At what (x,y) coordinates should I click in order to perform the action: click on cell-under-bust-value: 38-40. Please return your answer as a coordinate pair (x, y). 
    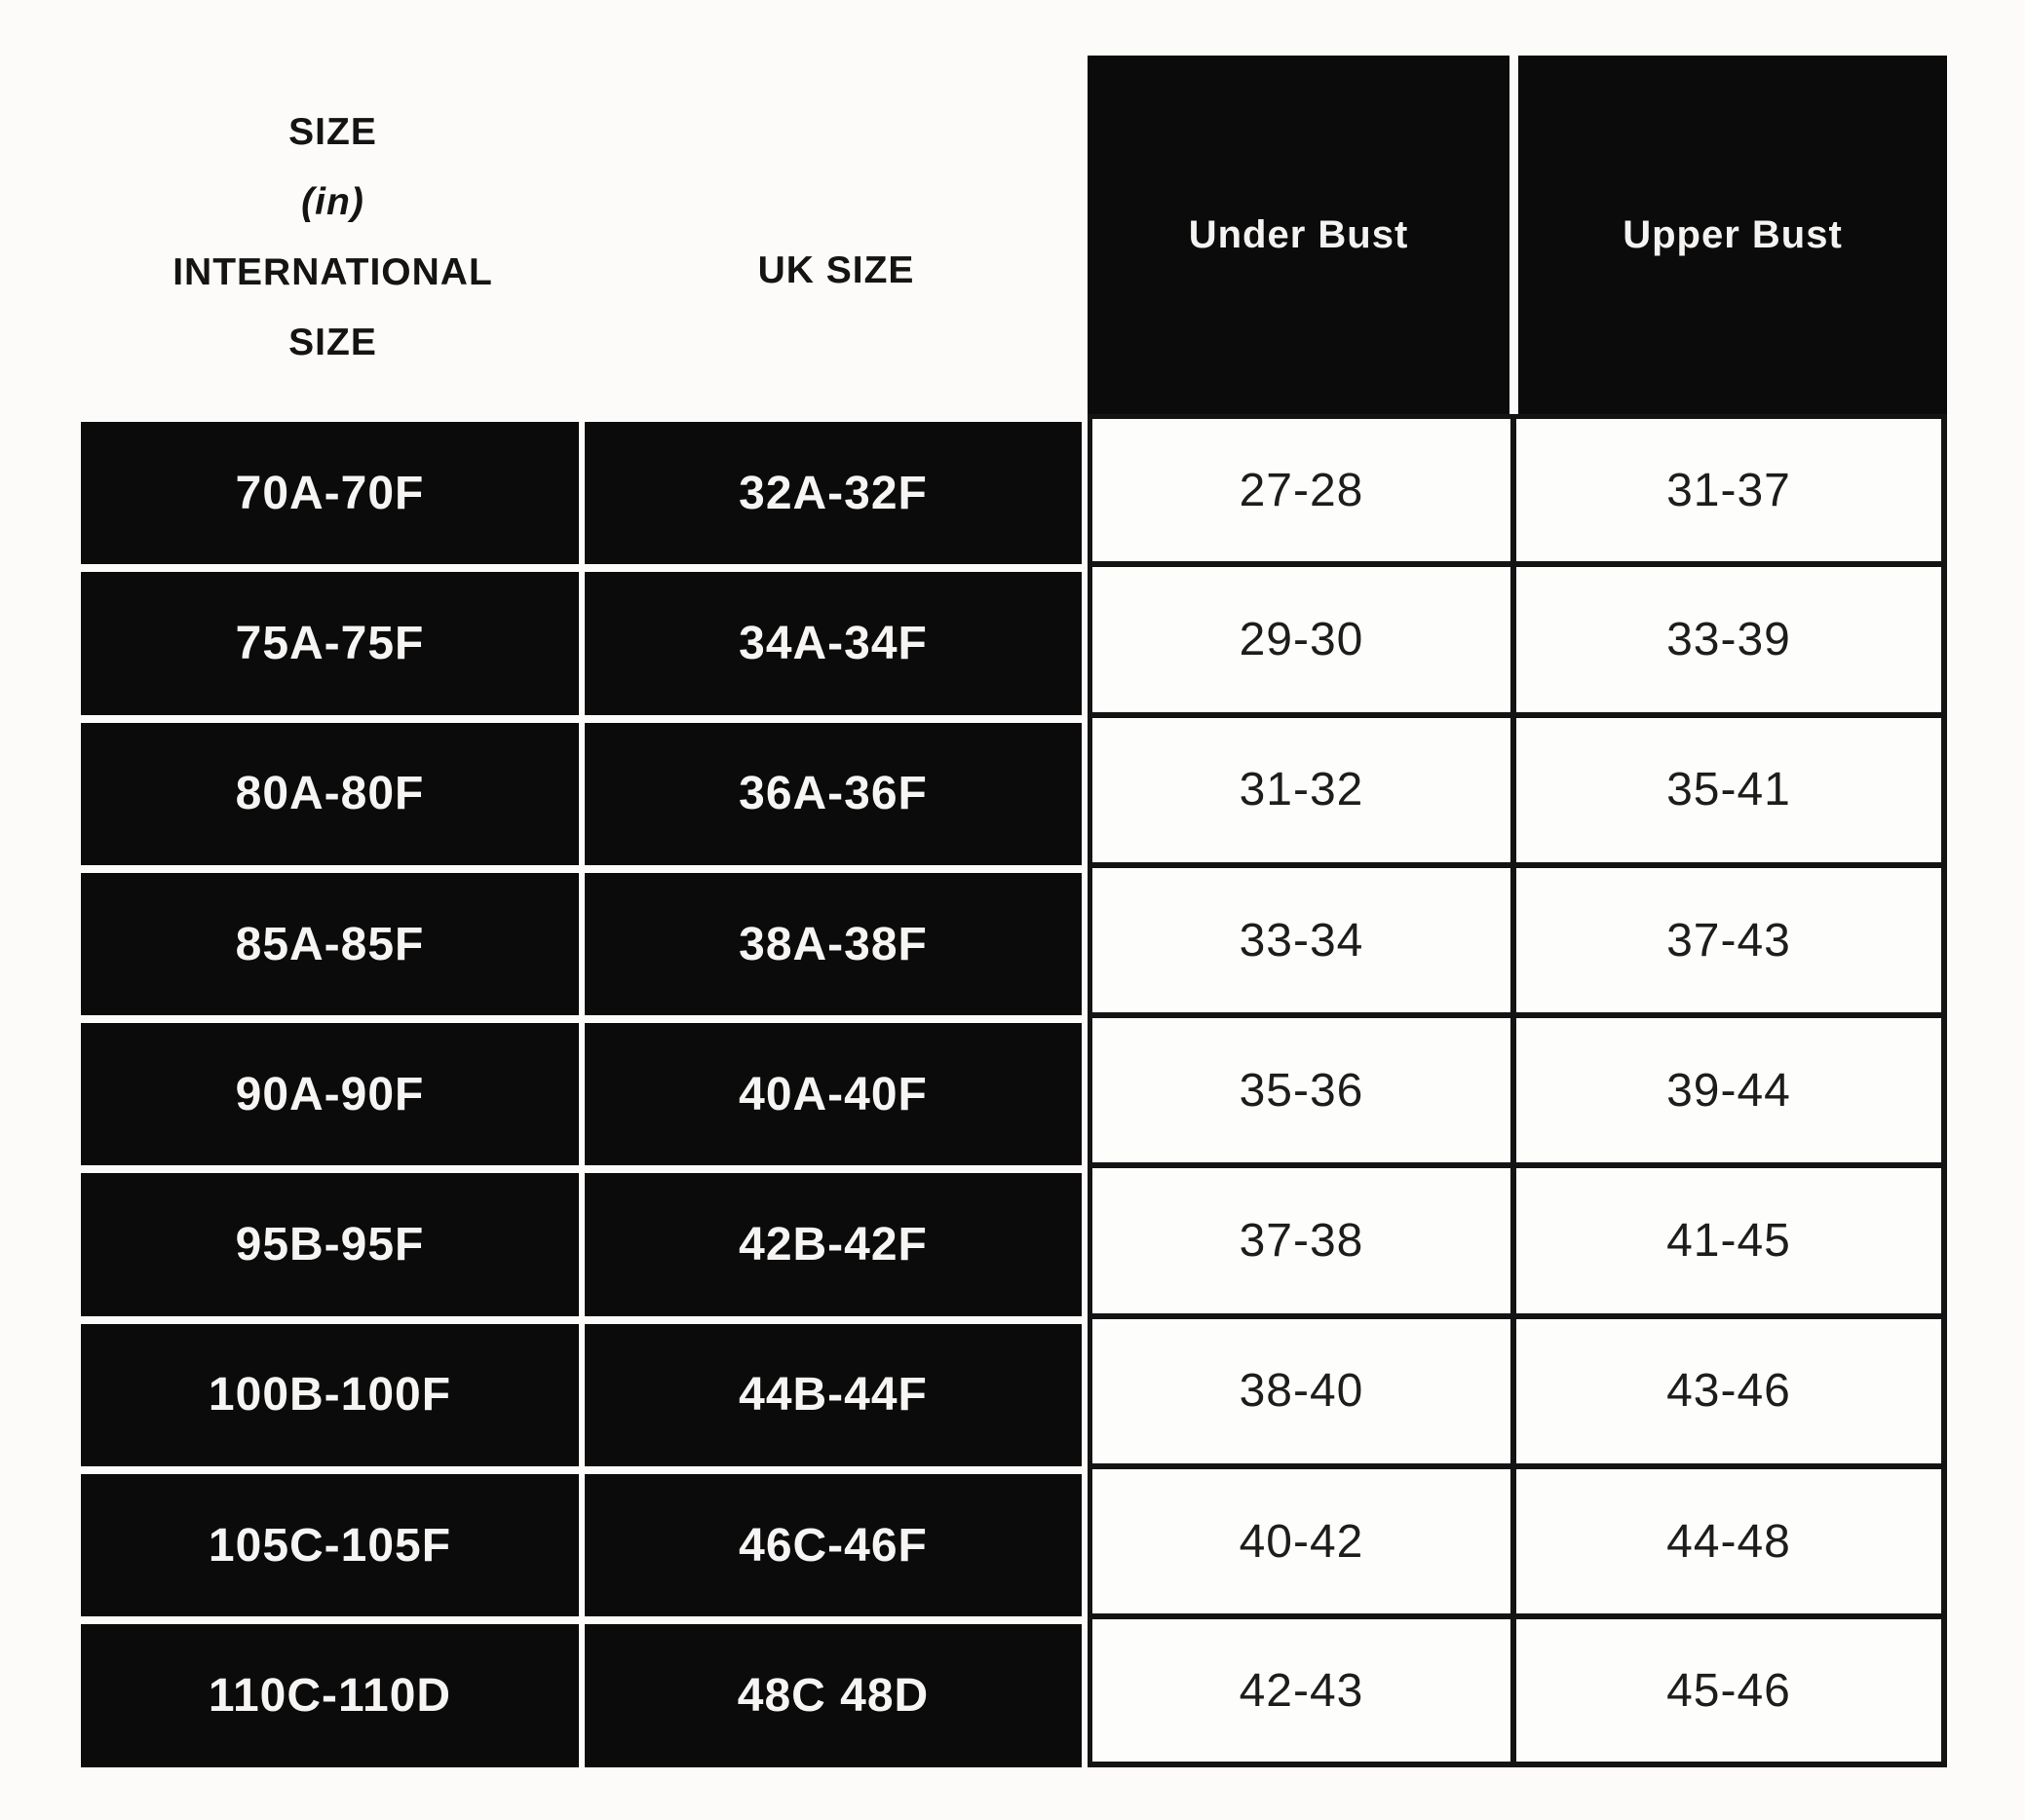
    Looking at the image, I should click on (1302, 1391).